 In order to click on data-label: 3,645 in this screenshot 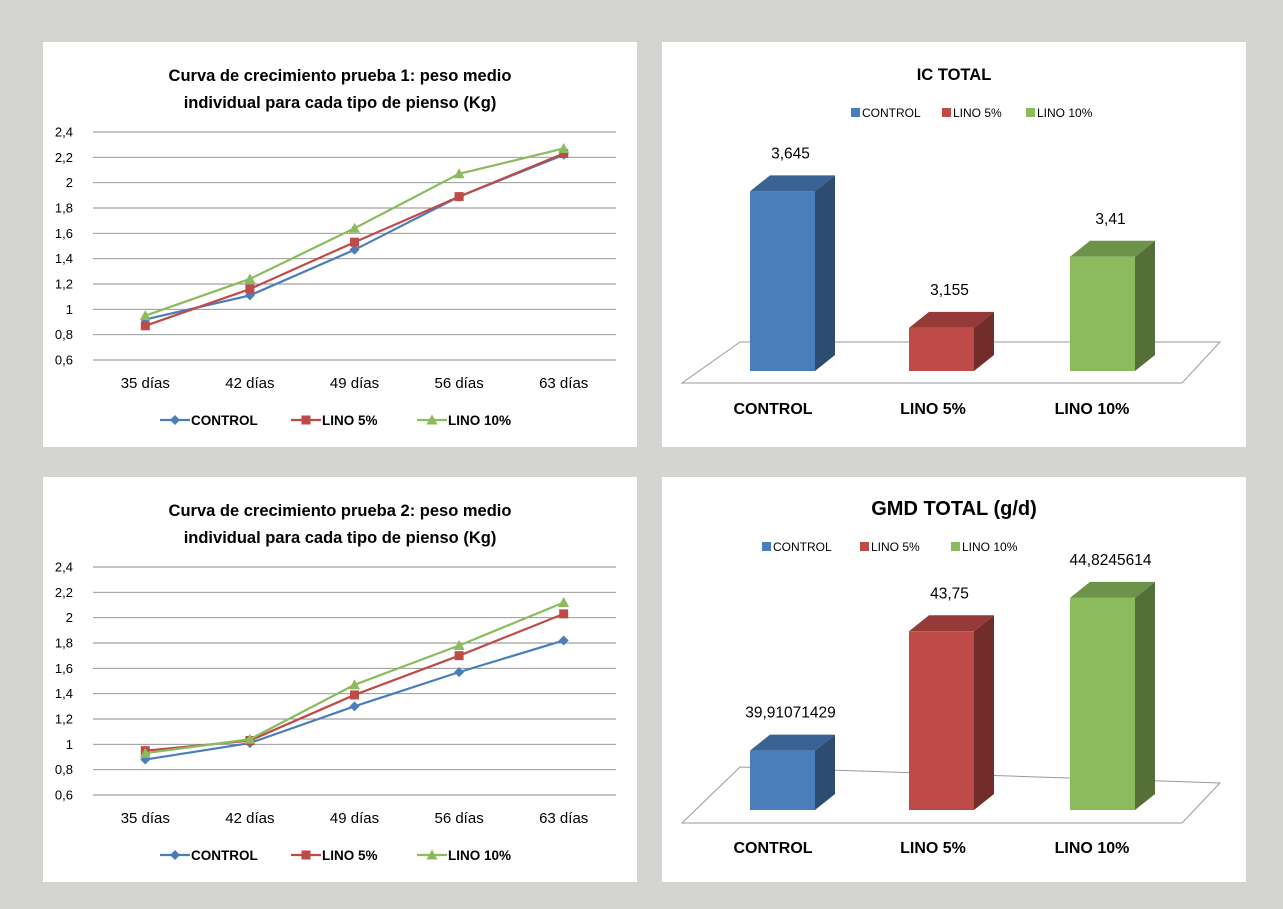, I will do `click(790, 153)`.